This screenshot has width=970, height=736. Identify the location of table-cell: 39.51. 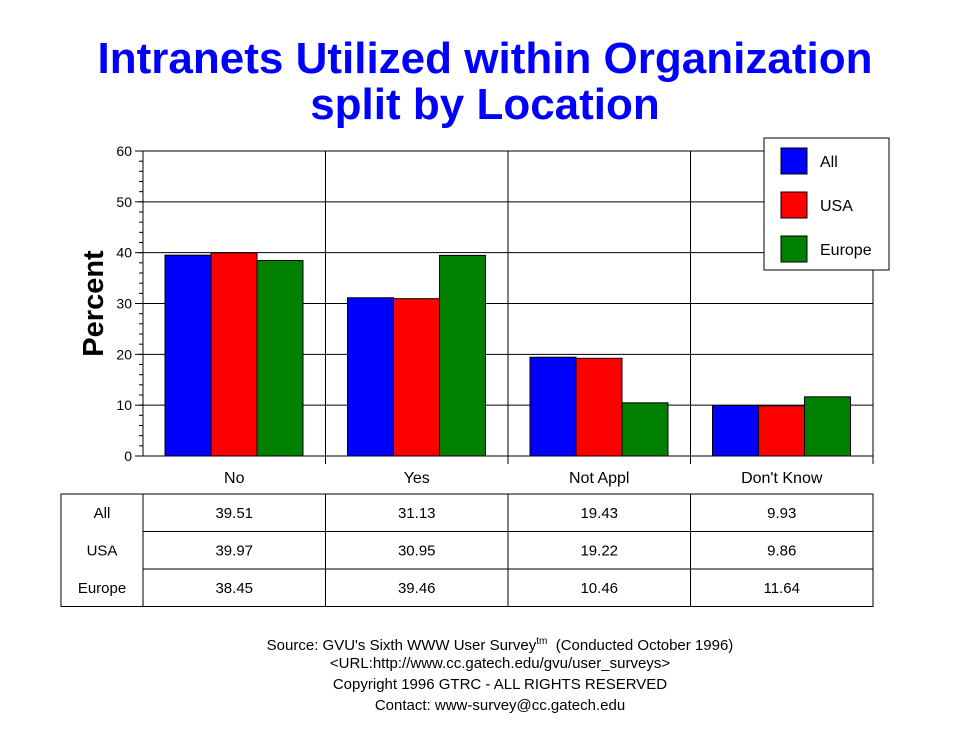
(234, 513).